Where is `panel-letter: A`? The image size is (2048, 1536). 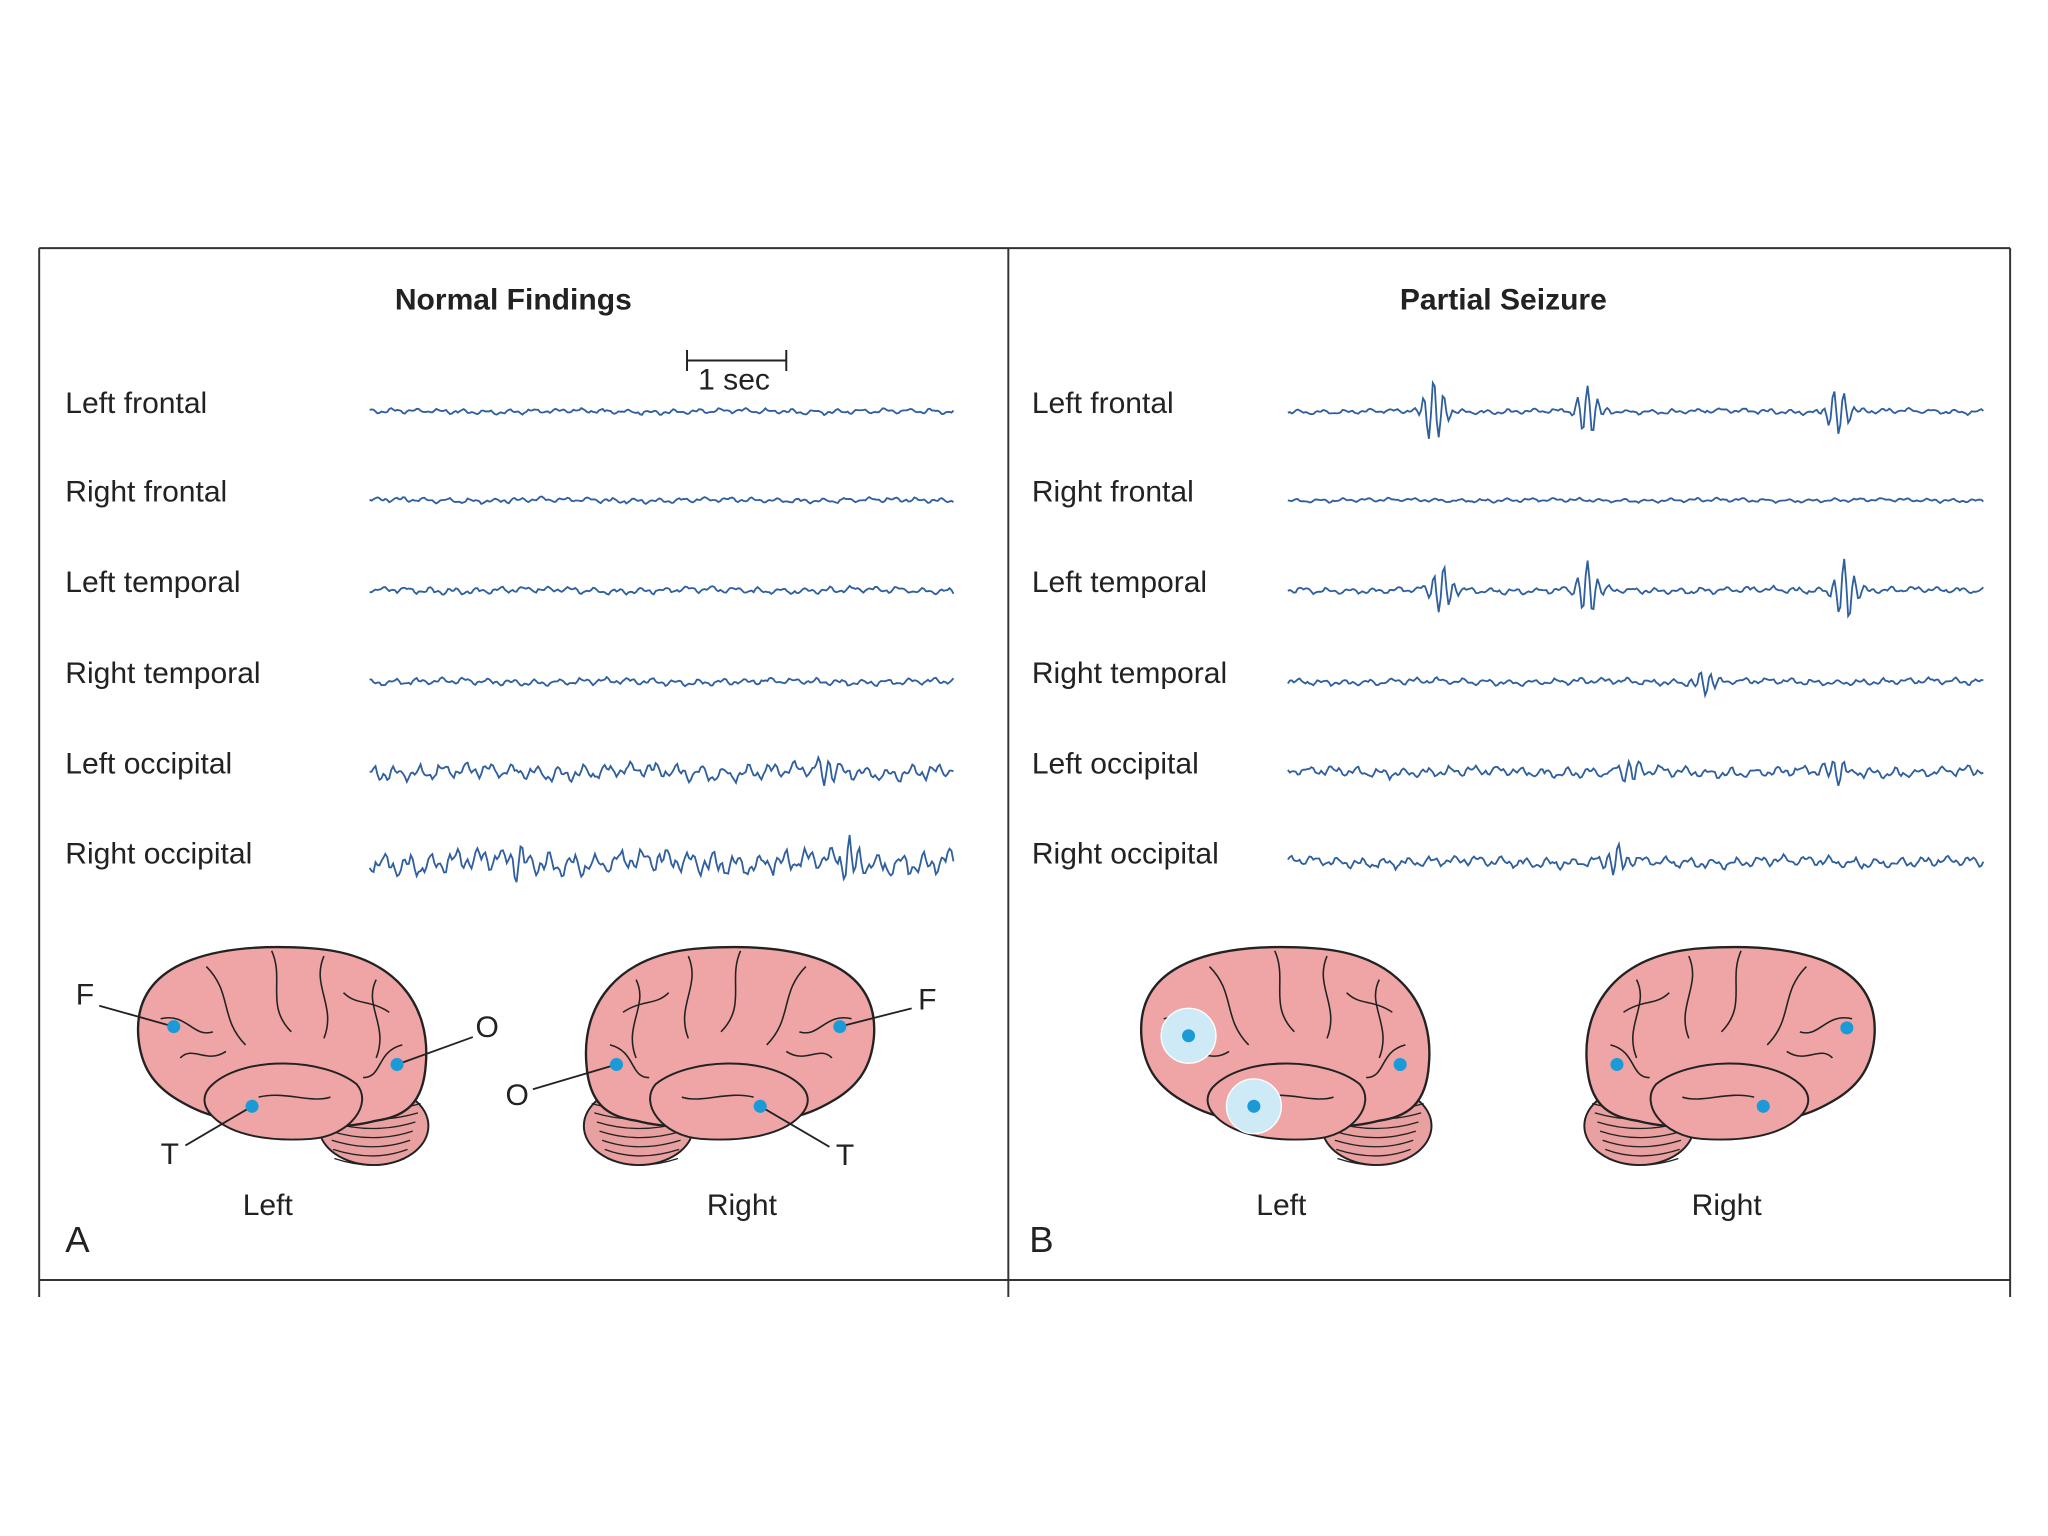 panel-letter: A is located at coordinates (77, 1239).